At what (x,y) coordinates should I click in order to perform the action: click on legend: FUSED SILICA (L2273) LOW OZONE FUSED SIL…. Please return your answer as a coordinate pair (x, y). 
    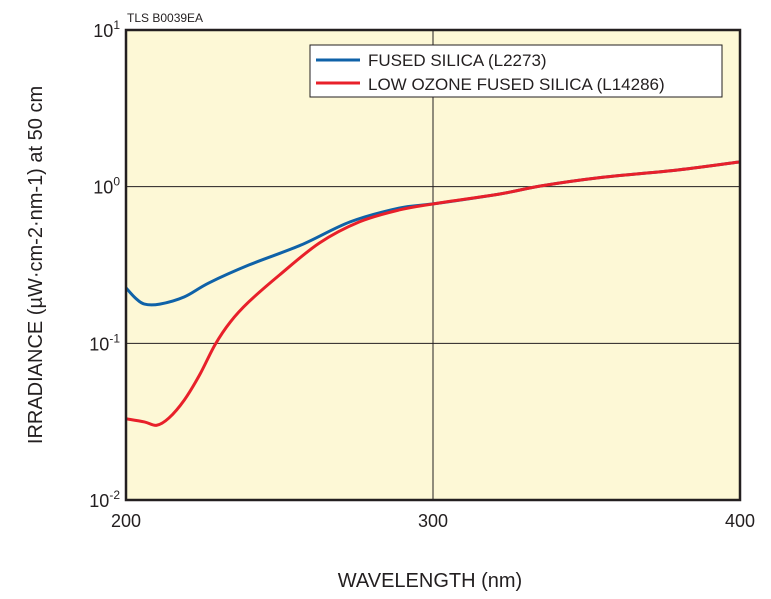
    Looking at the image, I should click on (516, 71).